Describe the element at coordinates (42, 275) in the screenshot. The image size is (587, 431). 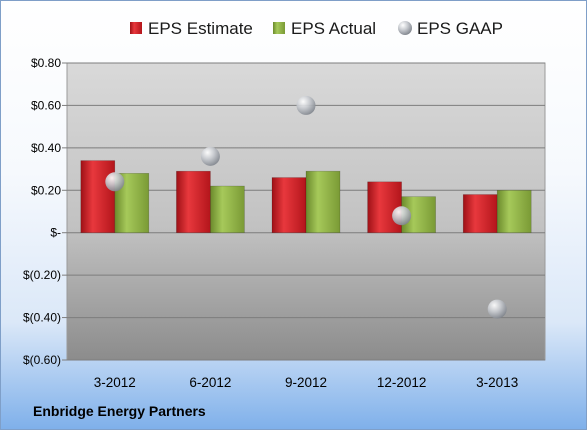
I see `y-tick-label: $(0.20)` at that location.